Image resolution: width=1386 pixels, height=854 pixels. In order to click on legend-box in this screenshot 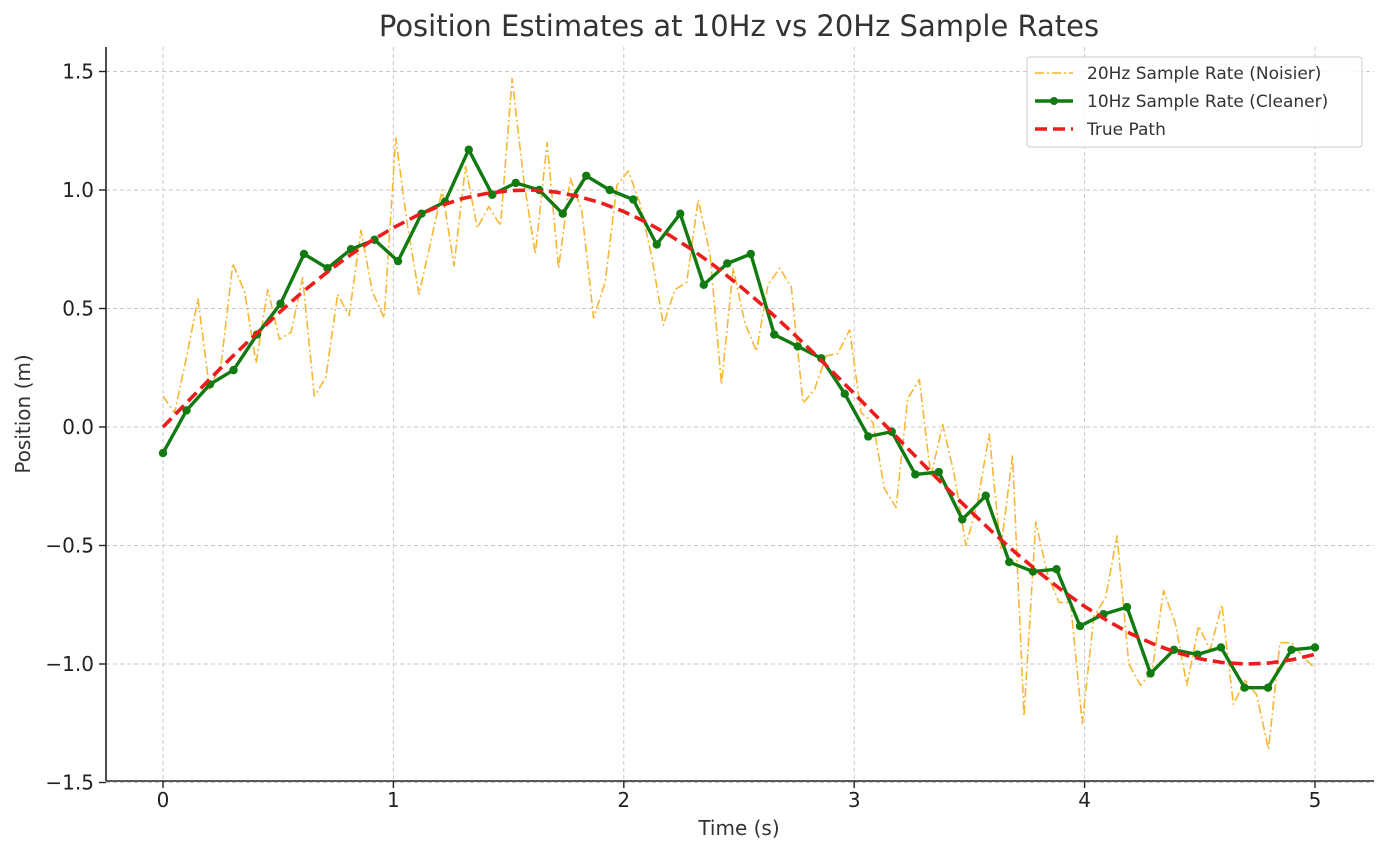, I will do `click(1194, 102)`.